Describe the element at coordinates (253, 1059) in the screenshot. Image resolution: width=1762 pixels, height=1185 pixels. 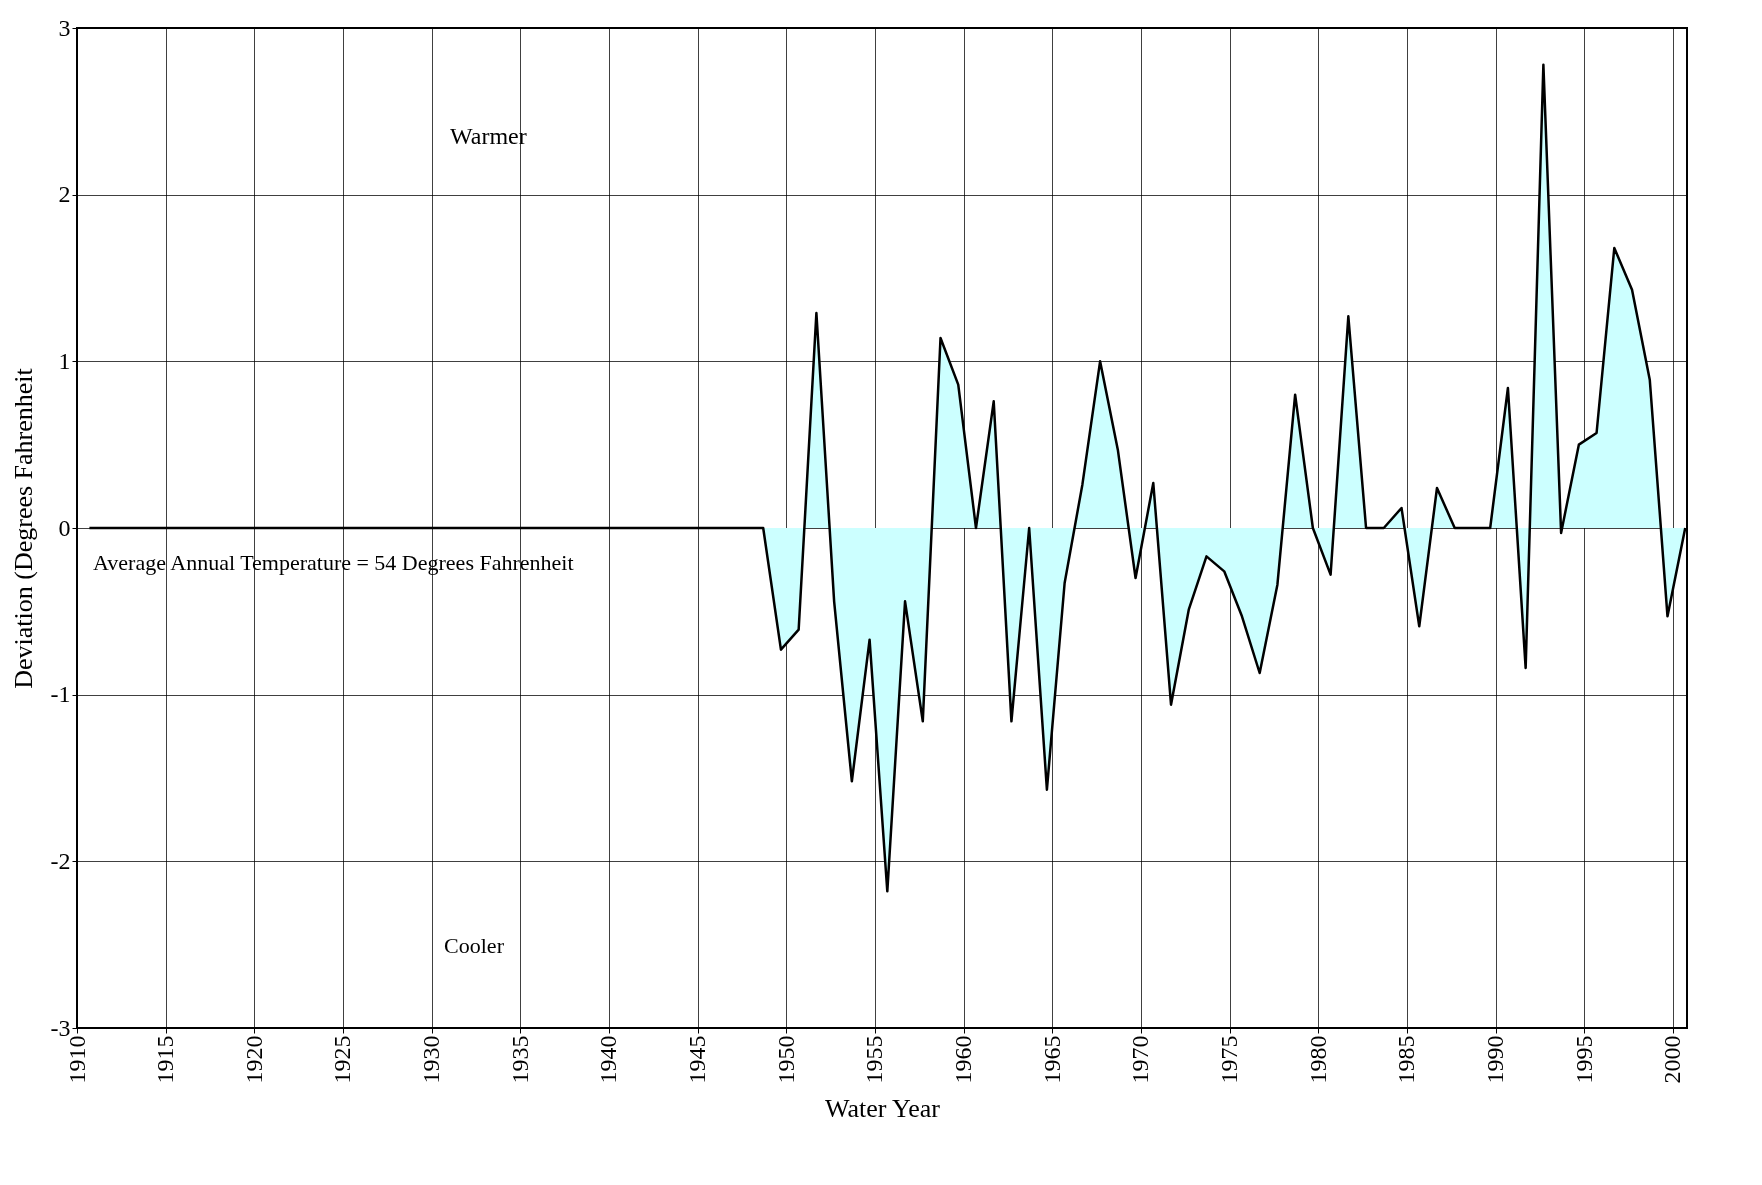
I see `x-tick-label: 1920` at that location.